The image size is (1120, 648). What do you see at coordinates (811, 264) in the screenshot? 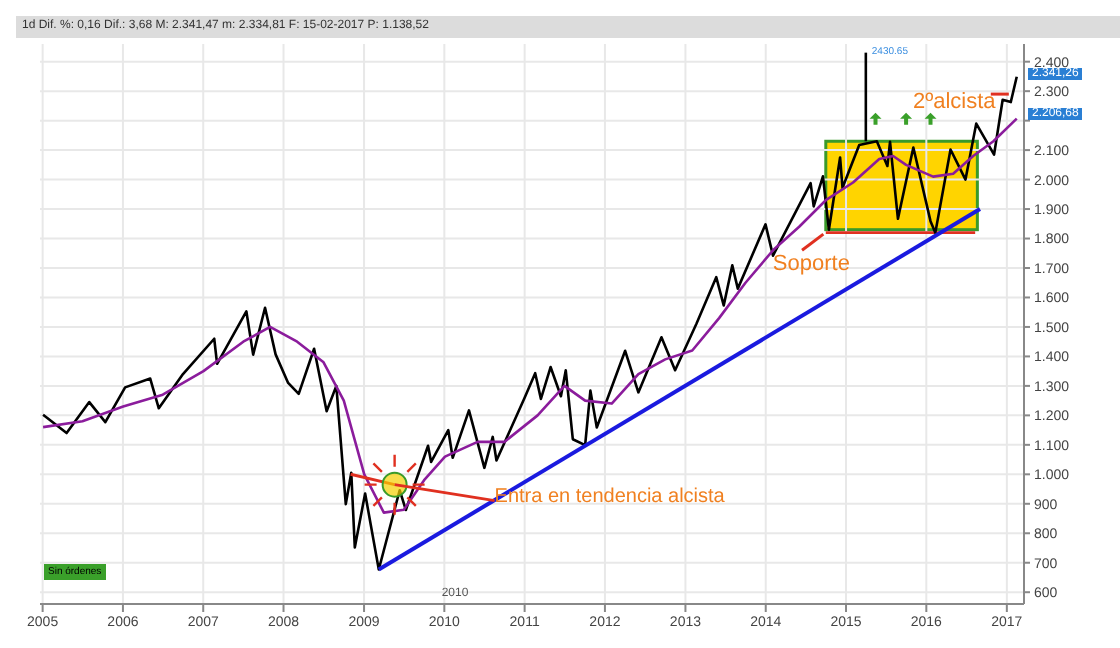
I see `annotation: Soporte` at bounding box center [811, 264].